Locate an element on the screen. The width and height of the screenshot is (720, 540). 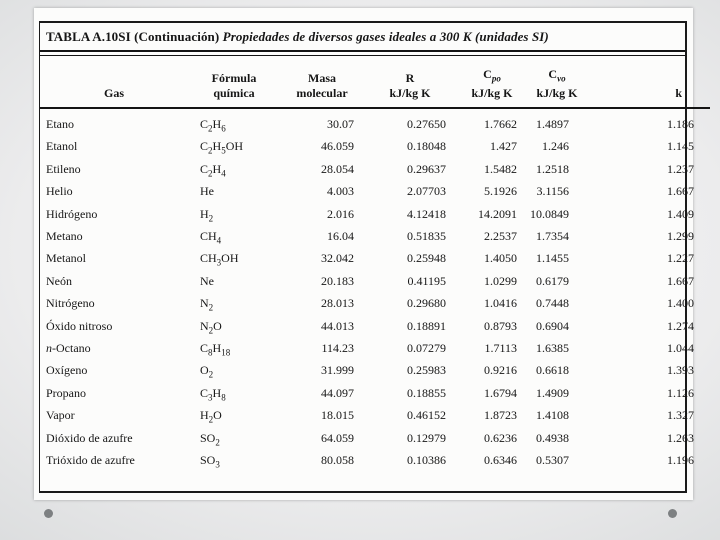
cpo-cell: 2.2537 is located at coordinates (500, 236).